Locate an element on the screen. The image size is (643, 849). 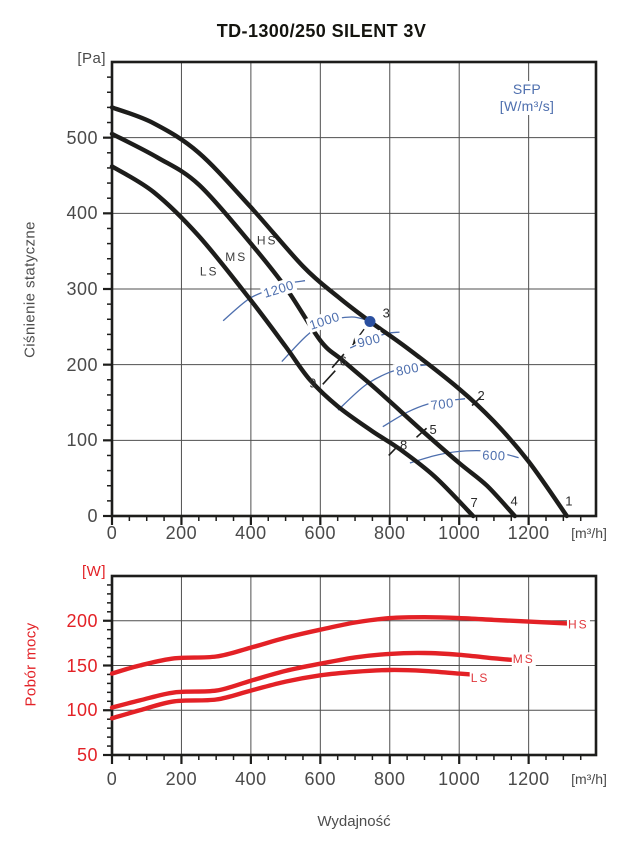
point-number-label-5: 5 is located at coordinates (433, 430).